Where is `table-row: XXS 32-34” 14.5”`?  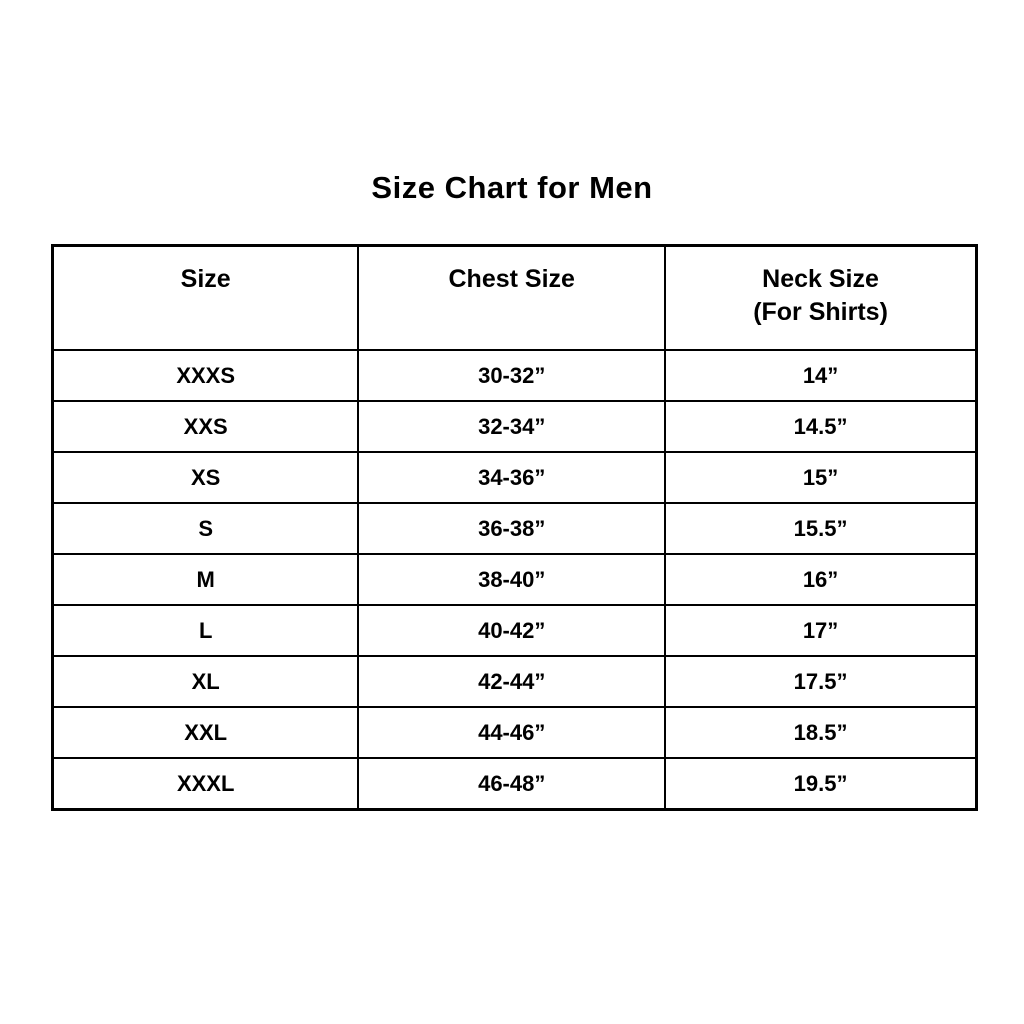
table-row: XXS 32-34” 14.5” is located at coordinates (514, 426).